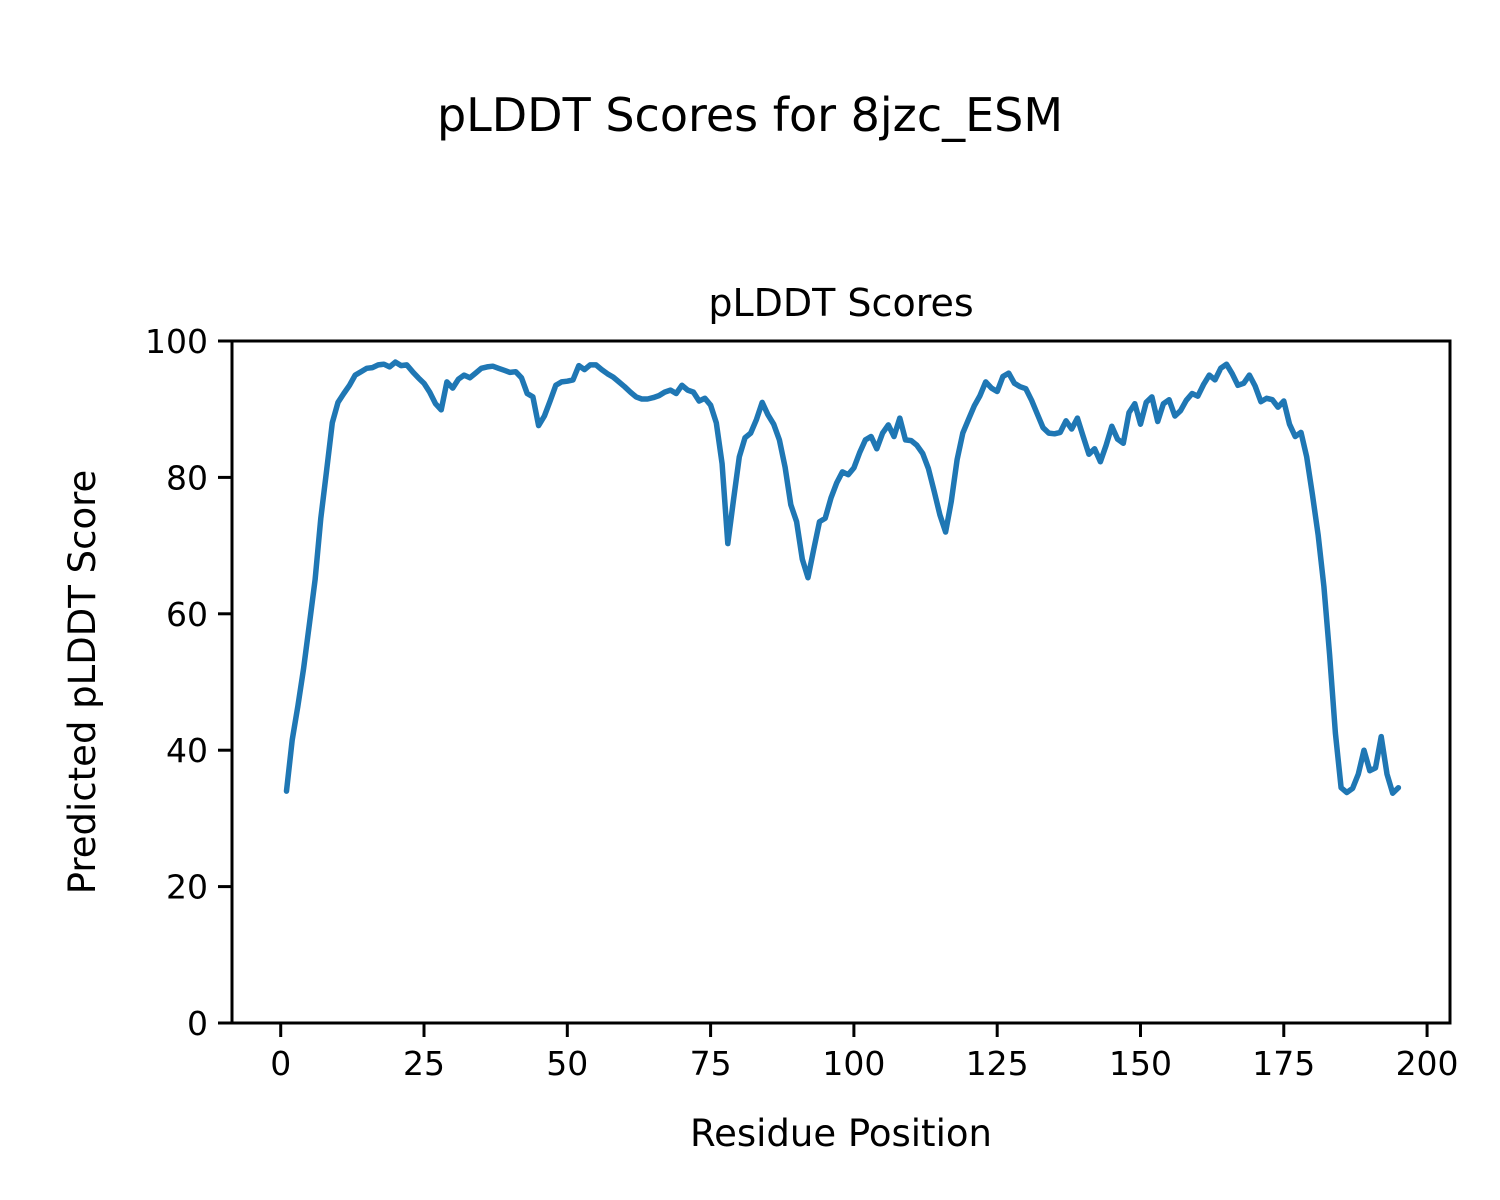 This screenshot has height=1200, width=1500. Describe the element at coordinates (841, 1133) in the screenshot. I see `x-axis-label: Residue Position` at that location.